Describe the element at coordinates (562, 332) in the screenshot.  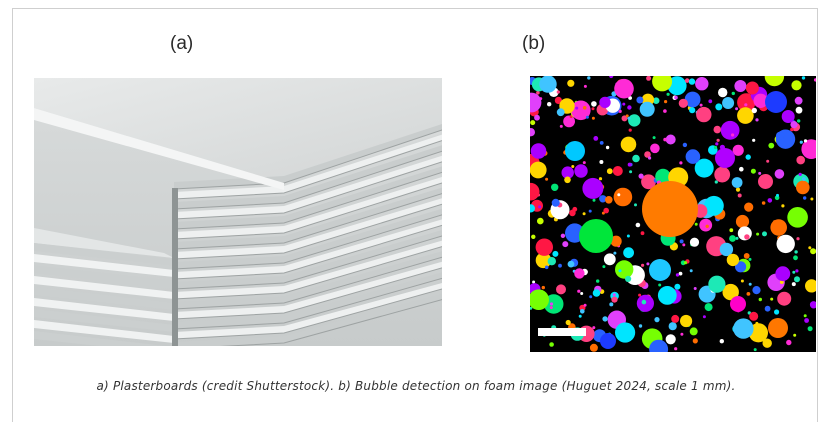
I see `scale-bar` at that location.